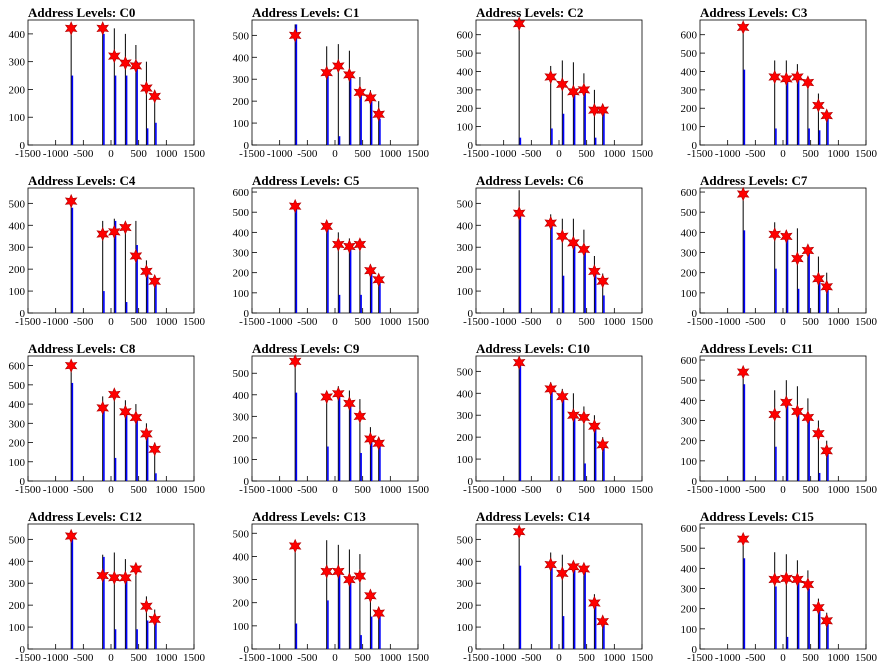 The height and width of the screenshot is (672, 896). I want to click on chart-title: Address Levels: C4, so click(82, 180).